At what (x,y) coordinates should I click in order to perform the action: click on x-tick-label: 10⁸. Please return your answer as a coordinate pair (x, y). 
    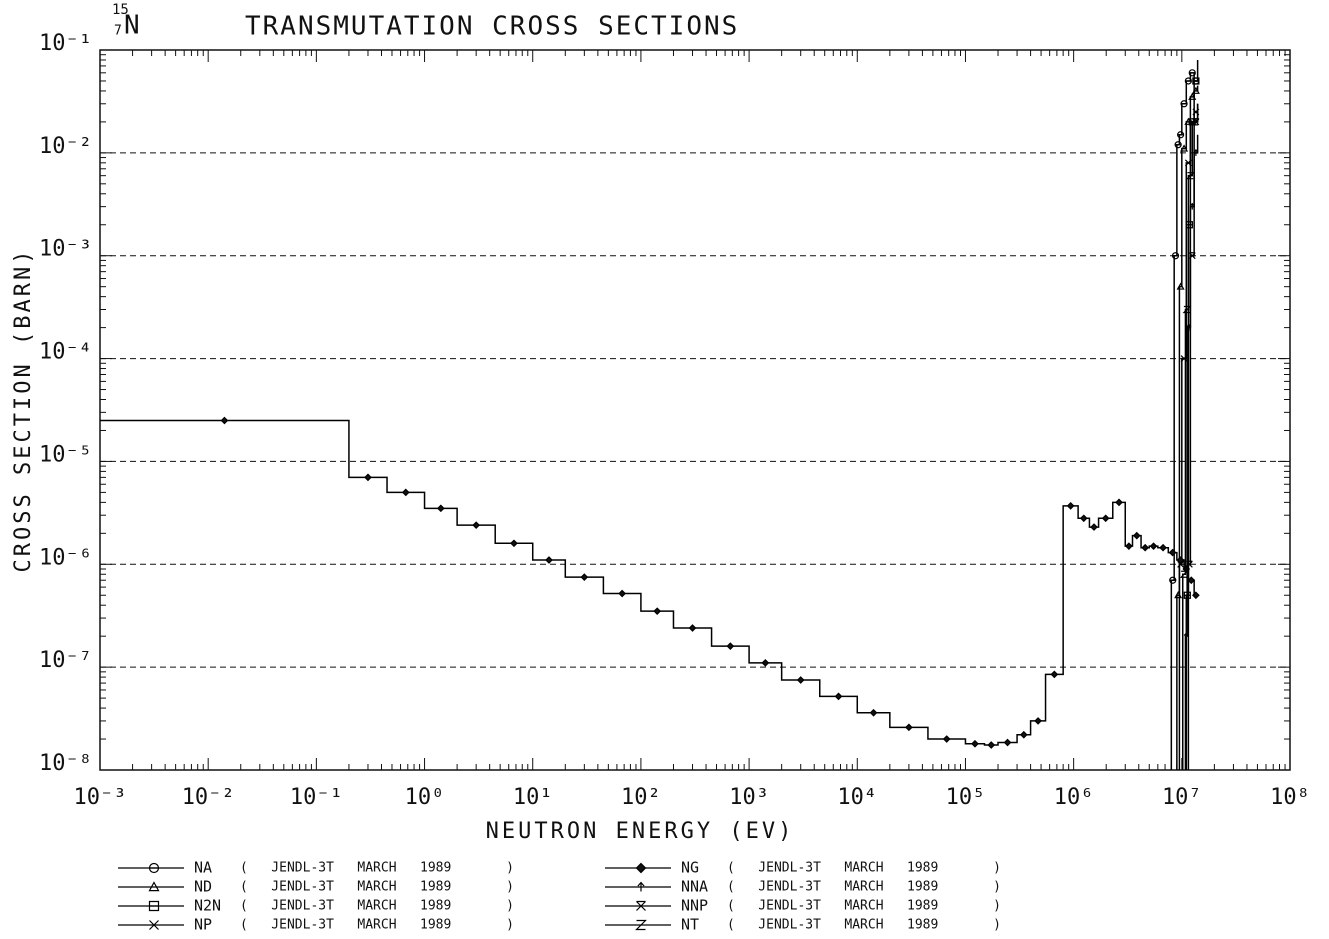
    Looking at the image, I should click on (1290, 797).